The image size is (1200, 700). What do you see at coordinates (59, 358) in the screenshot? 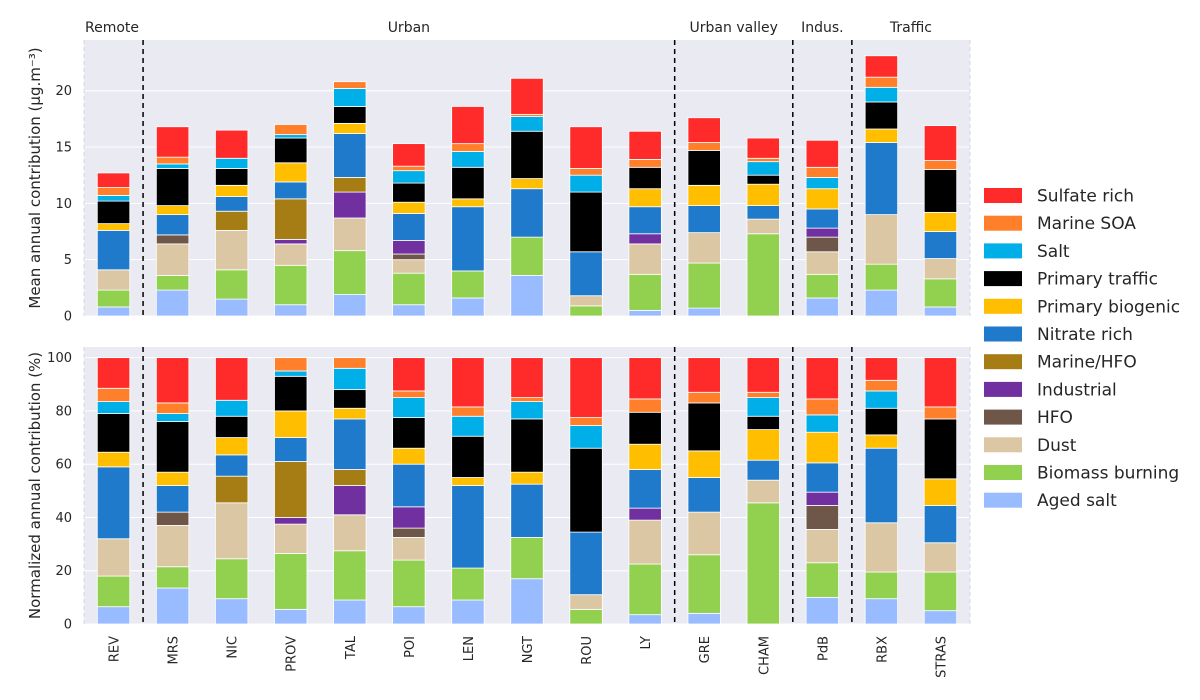
I see `y-tick-label: 100` at bounding box center [59, 358].